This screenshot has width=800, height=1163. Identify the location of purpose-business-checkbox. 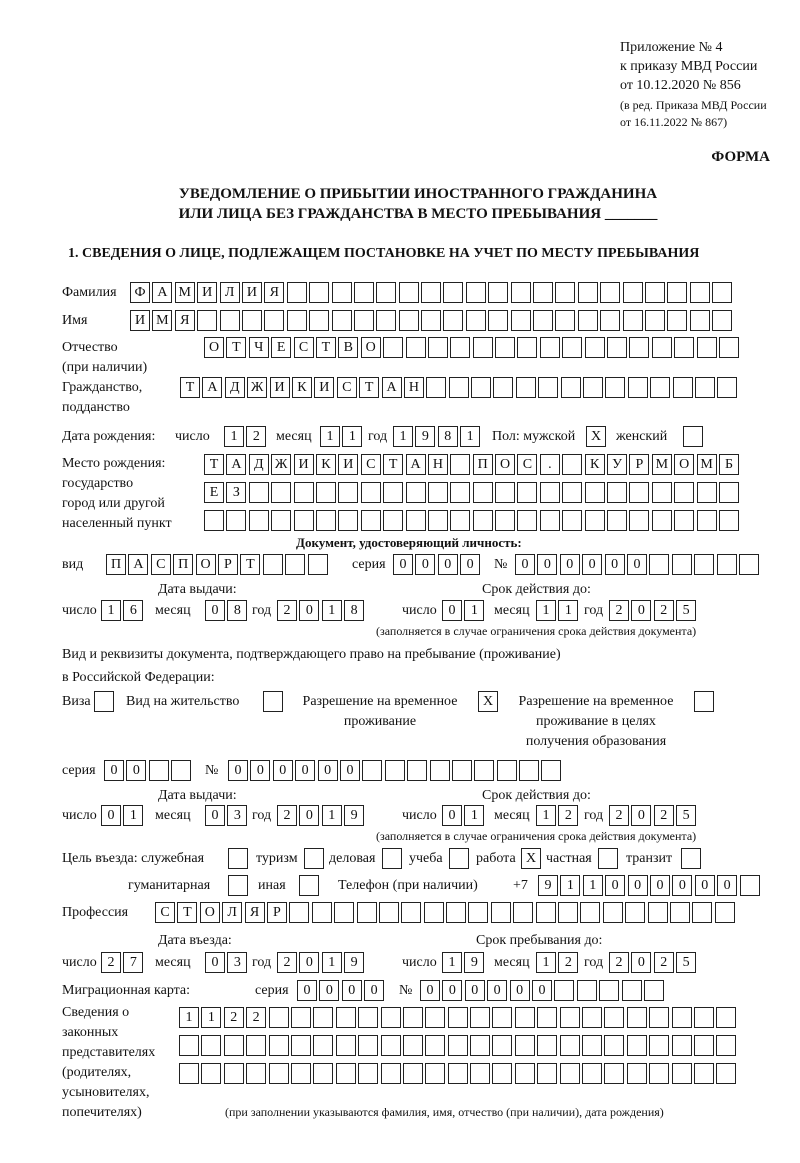
(393, 858).